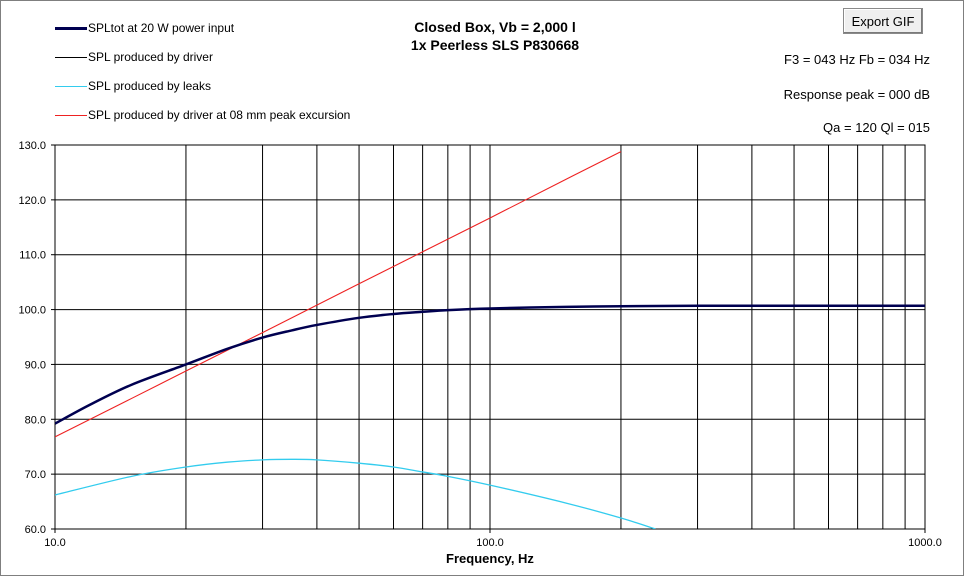 The image size is (966, 583). What do you see at coordinates (495, 45) in the screenshot?
I see `chart-subtitle: 1x Peerless SLS P830668` at bounding box center [495, 45].